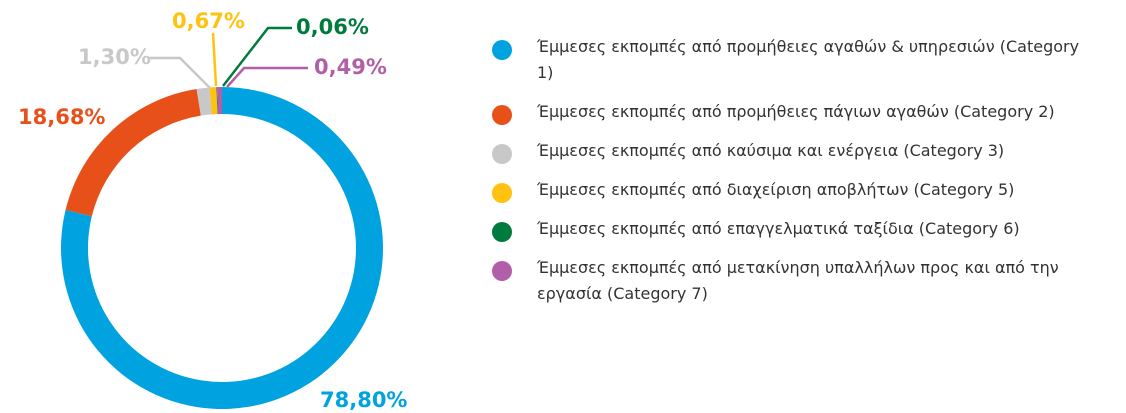  Describe the element at coordinates (332, 27) in the screenshot. I see `value-label: 0,06%` at that location.